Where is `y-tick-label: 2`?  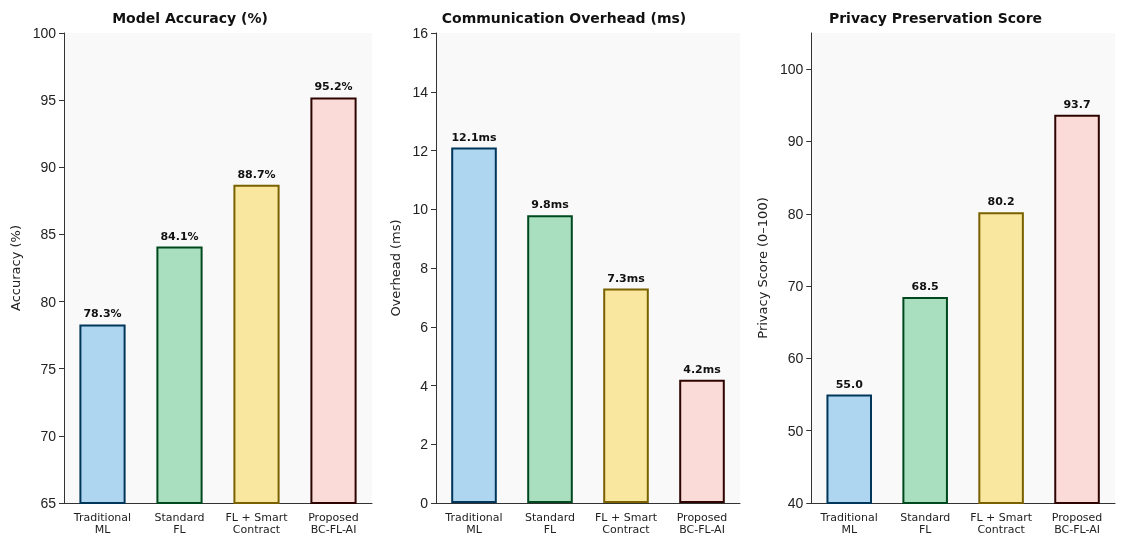 y-tick-label: 2 is located at coordinates (424, 444).